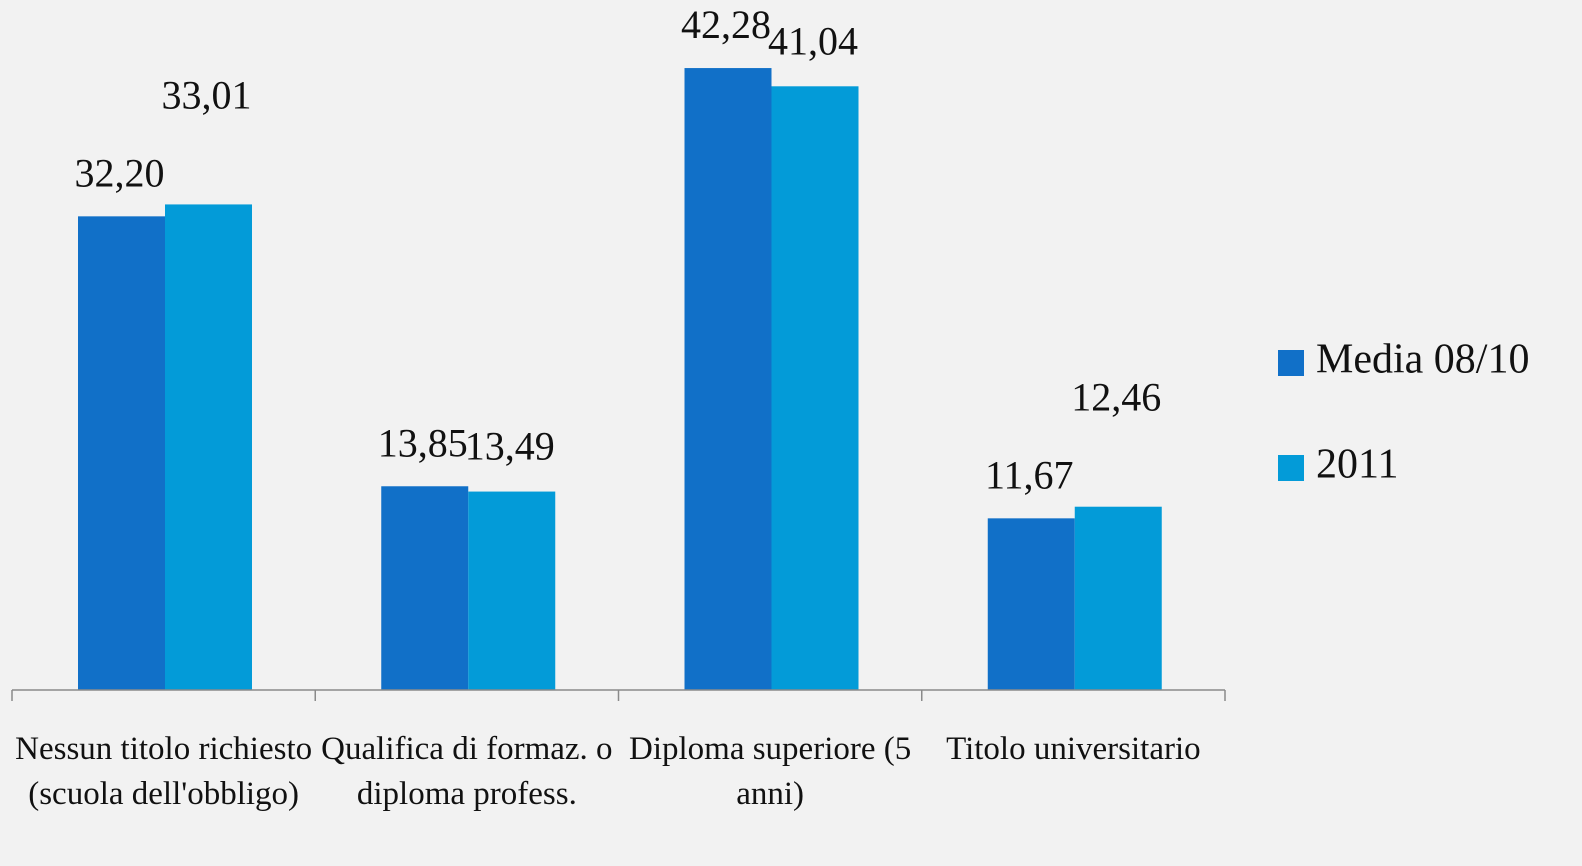  I want to click on value-label: 41,04, so click(813, 40).